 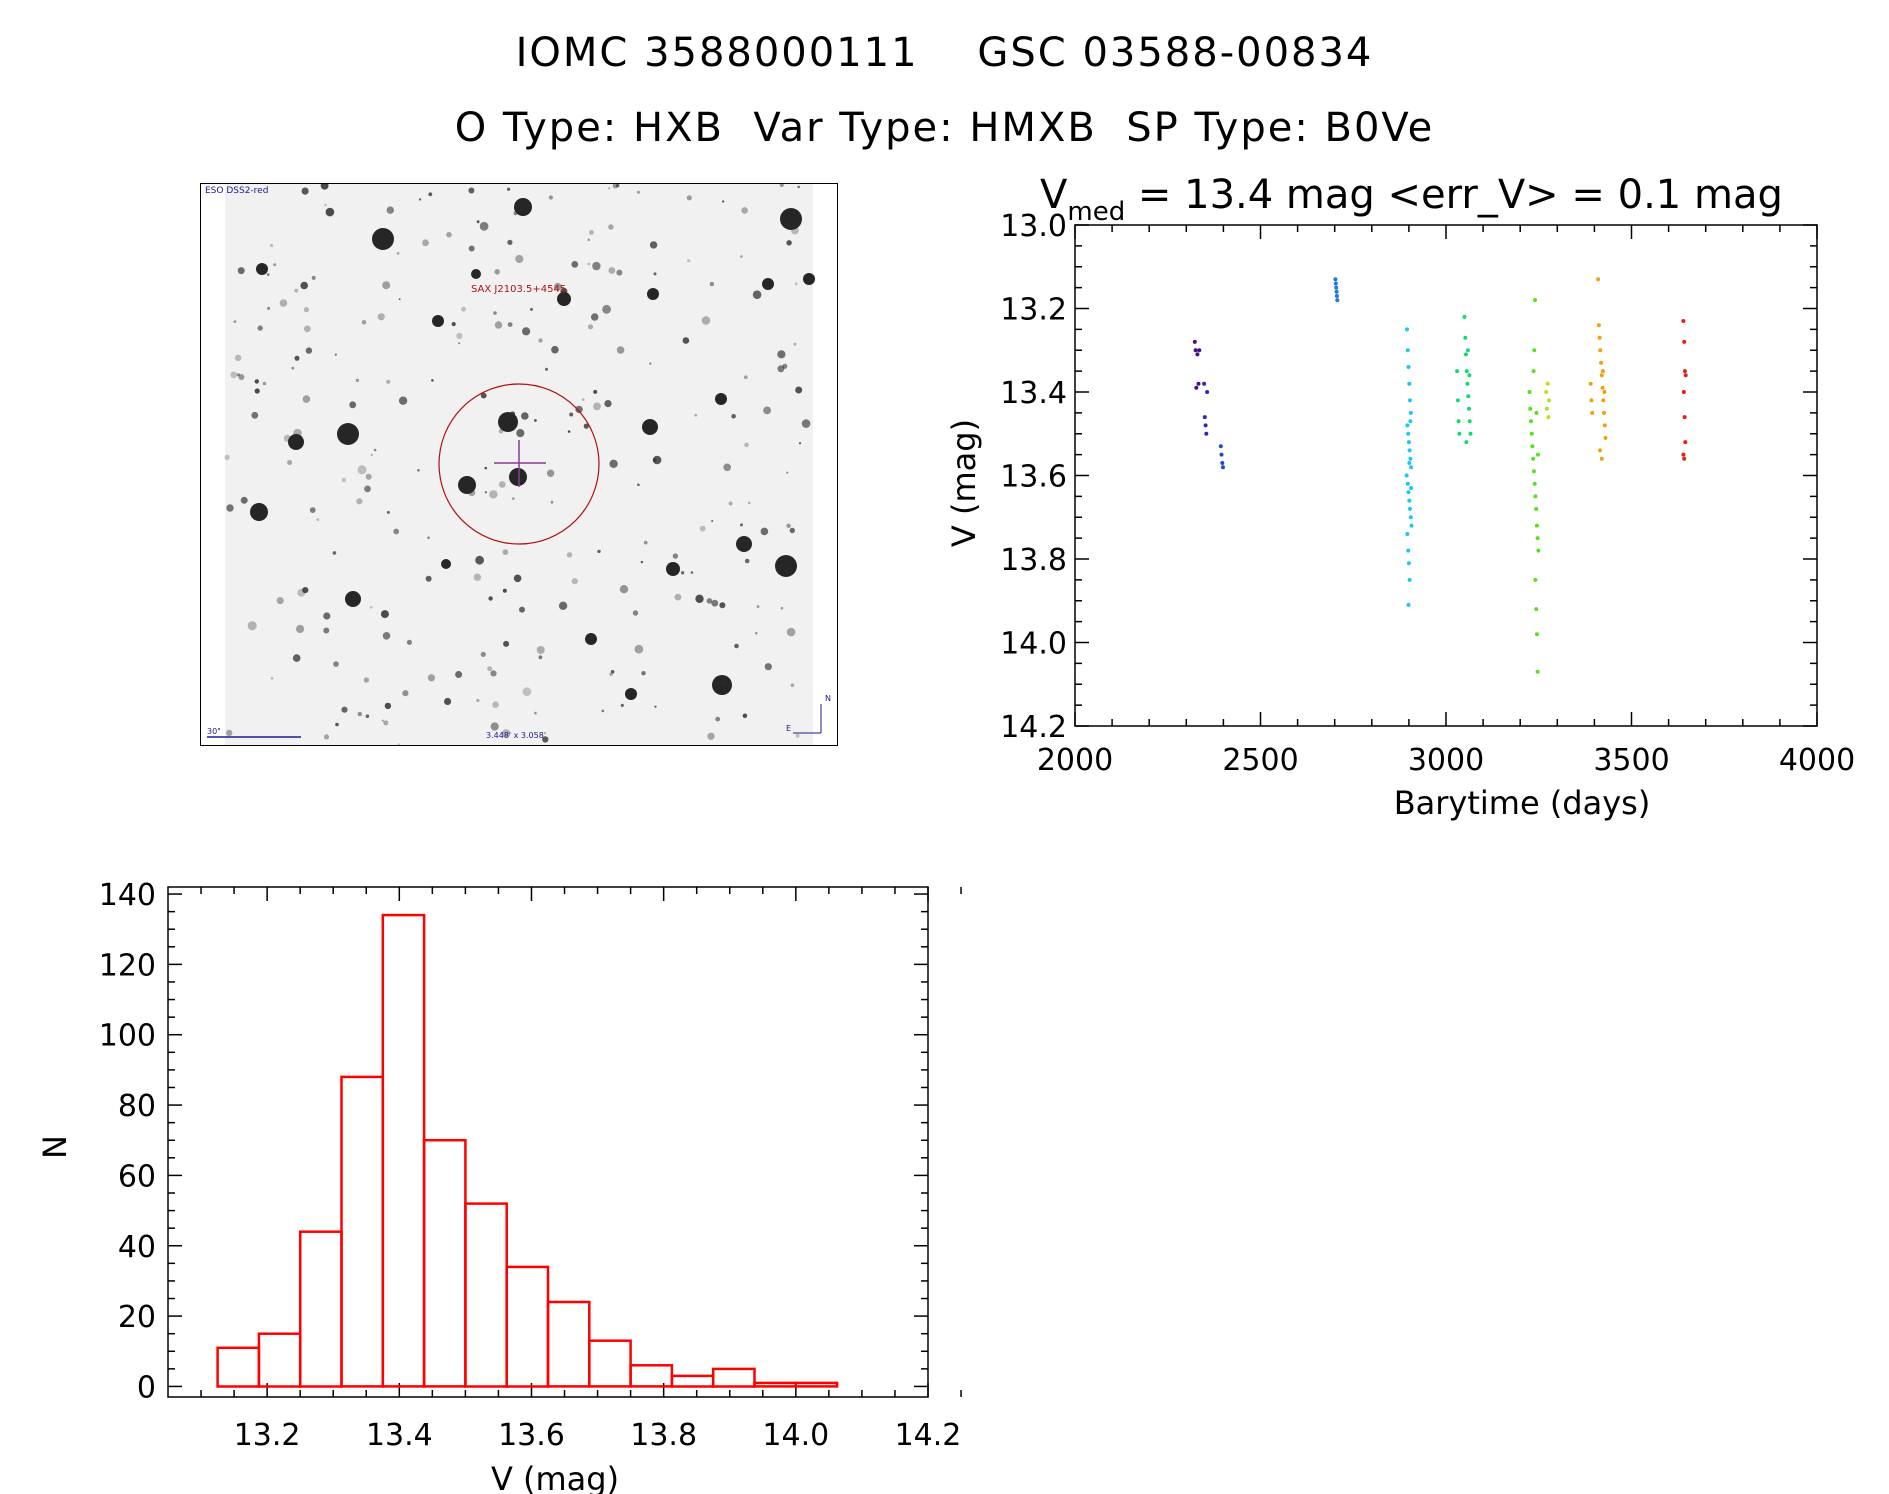 What do you see at coordinates (127, 895) in the screenshot?
I see `y-tick-label: 140` at bounding box center [127, 895].